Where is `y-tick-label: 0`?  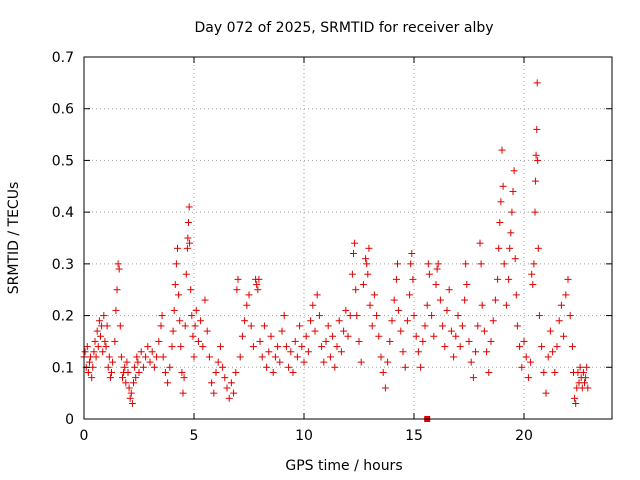 y-tick-label: 0 is located at coordinates (69, 420).